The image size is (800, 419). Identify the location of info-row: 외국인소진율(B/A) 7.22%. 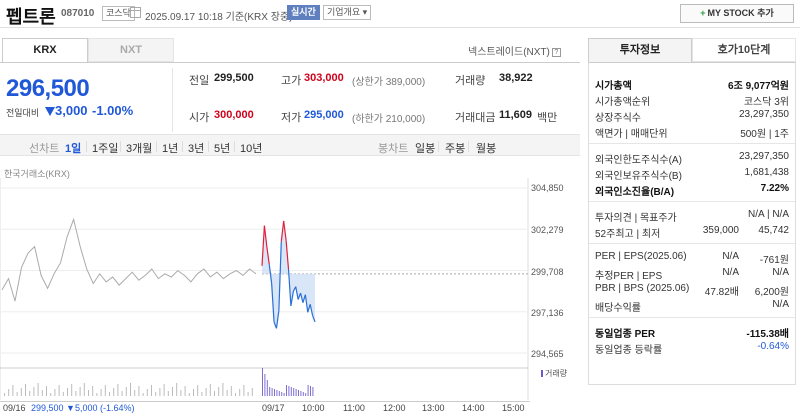
(692, 190).